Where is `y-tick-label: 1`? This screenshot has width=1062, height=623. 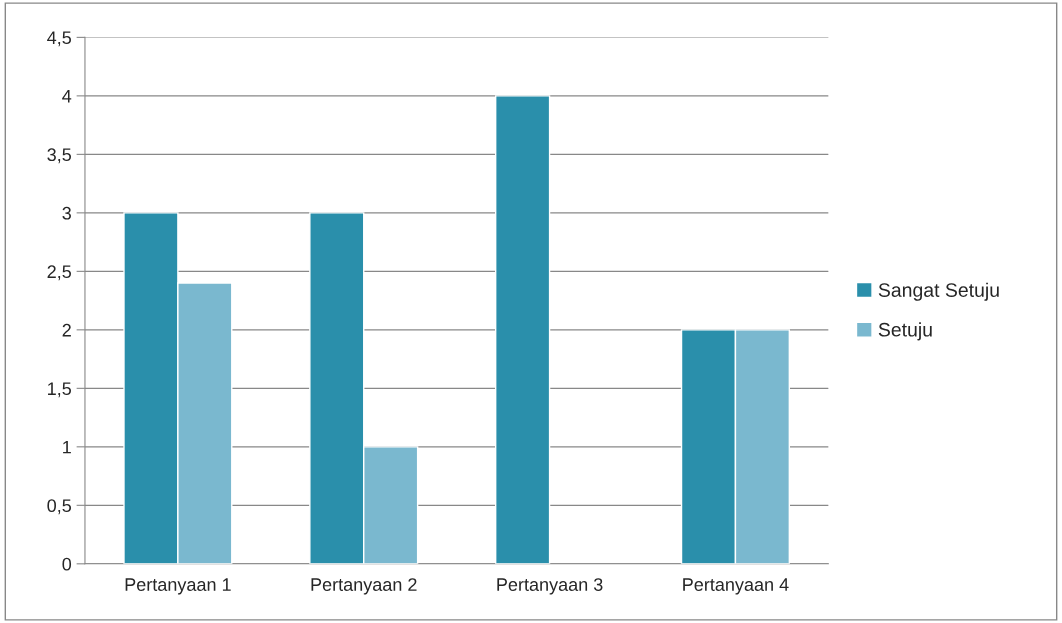 y-tick-label: 1 is located at coordinates (67, 447).